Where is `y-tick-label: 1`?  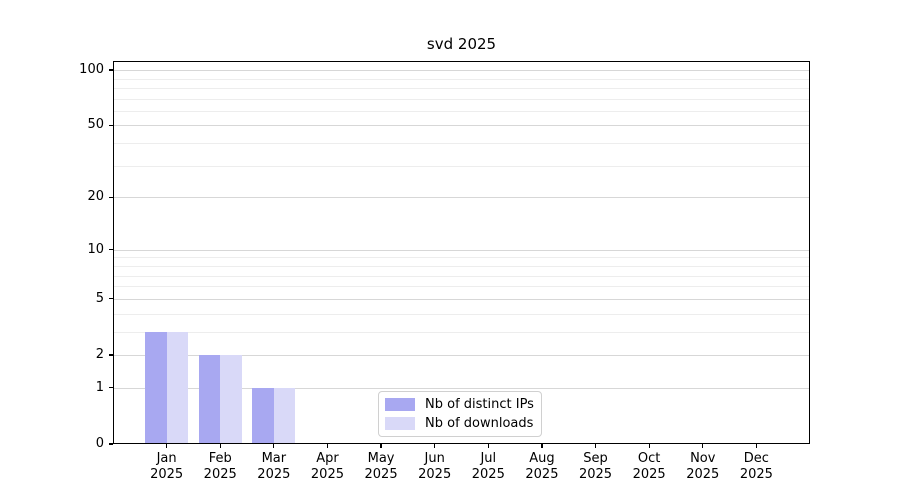 y-tick-label: 1 is located at coordinates (99, 387).